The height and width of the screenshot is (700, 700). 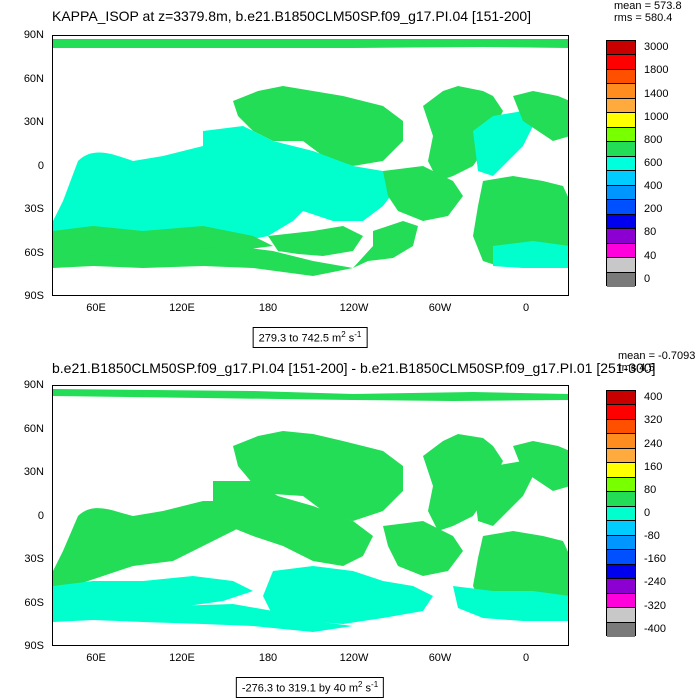 What do you see at coordinates (652, 536) in the screenshot?
I see `colorbar-label: -80` at bounding box center [652, 536].